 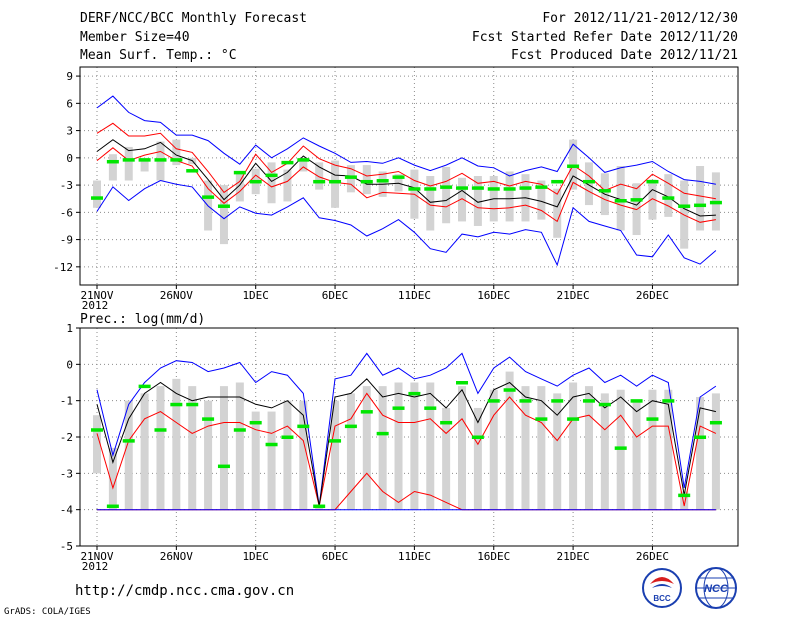 I want to click on series-upper-red, so click(x=406, y=449).